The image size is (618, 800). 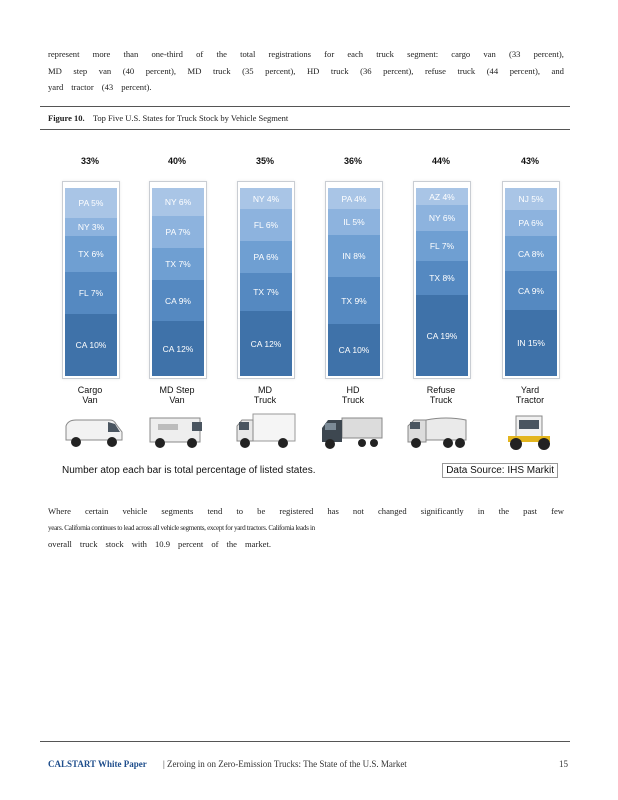 I want to click on vehicle-label: Cargo Van, so click(x=90, y=395).